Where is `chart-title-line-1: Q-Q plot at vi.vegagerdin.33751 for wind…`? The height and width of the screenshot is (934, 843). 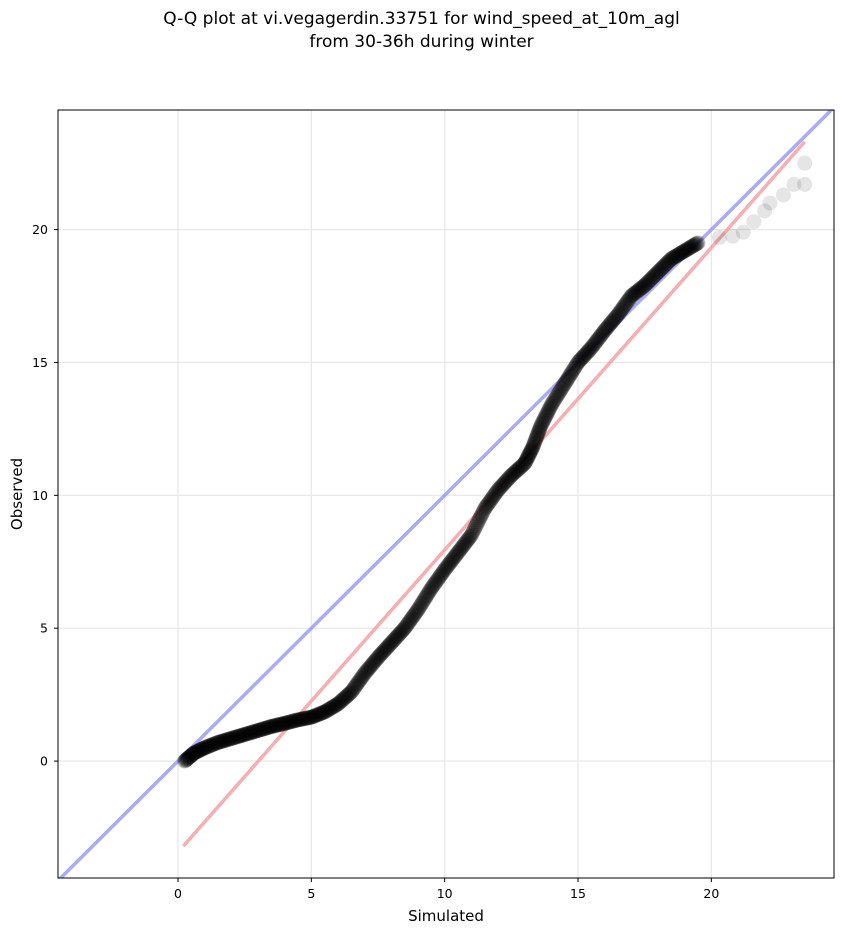 chart-title-line-1: Q-Q plot at vi.vegagerdin.33751 for wind… is located at coordinates (421, 19).